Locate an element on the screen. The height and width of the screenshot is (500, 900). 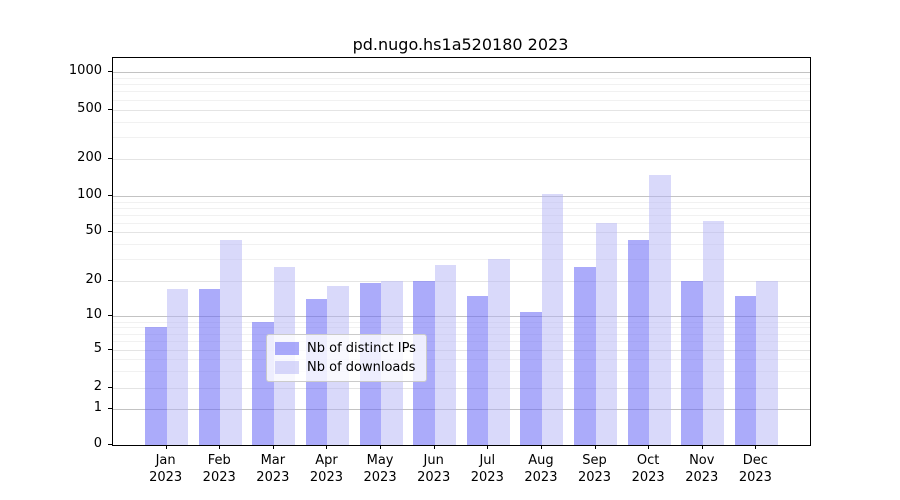
x-tick-may is located at coordinates (381, 447).